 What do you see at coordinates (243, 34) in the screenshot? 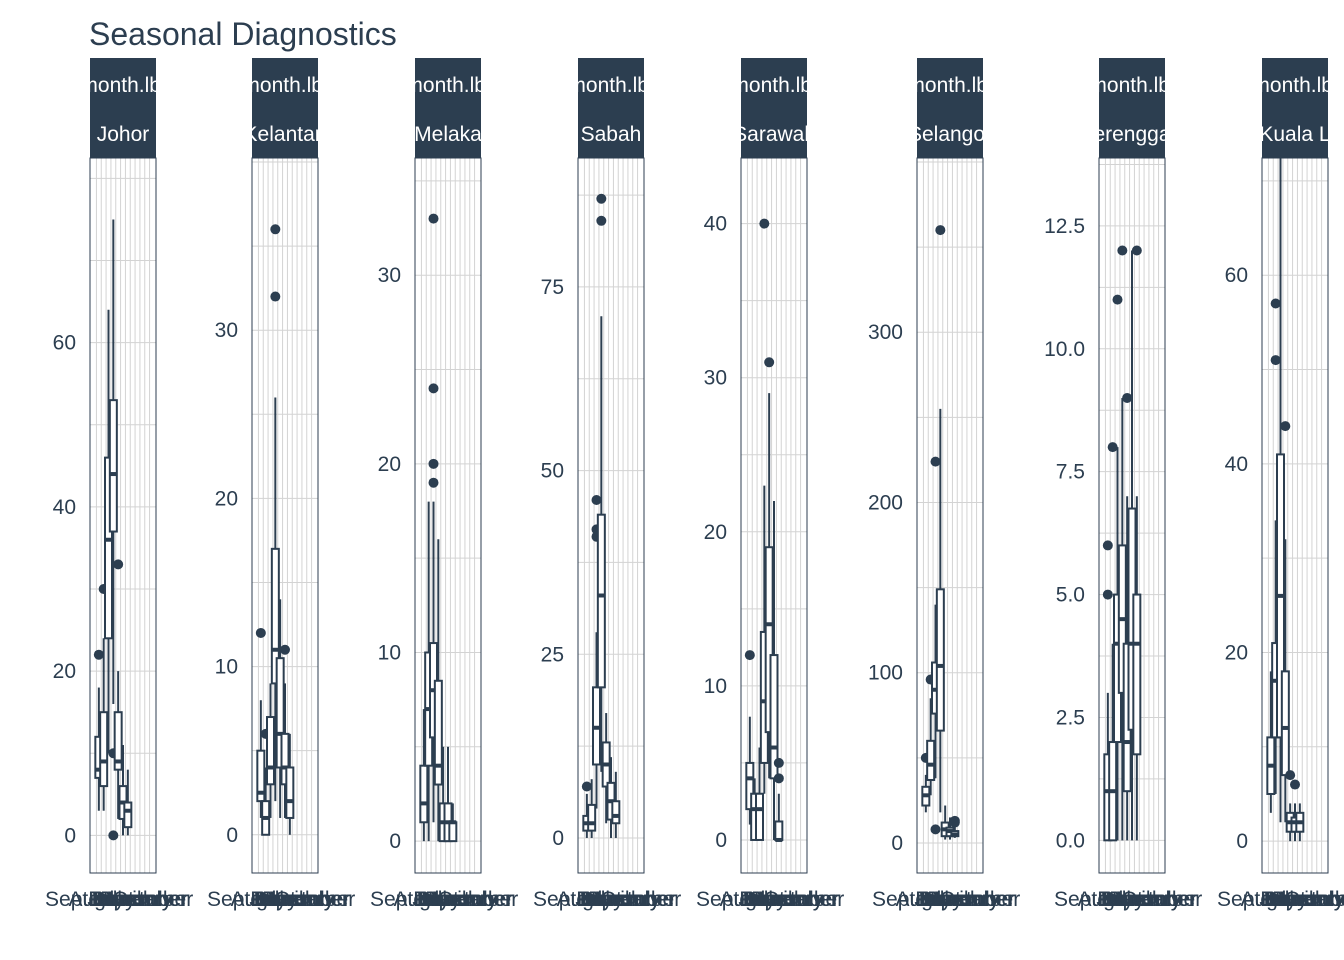
I see `chart-title: Seasonal Diagnostics` at bounding box center [243, 34].